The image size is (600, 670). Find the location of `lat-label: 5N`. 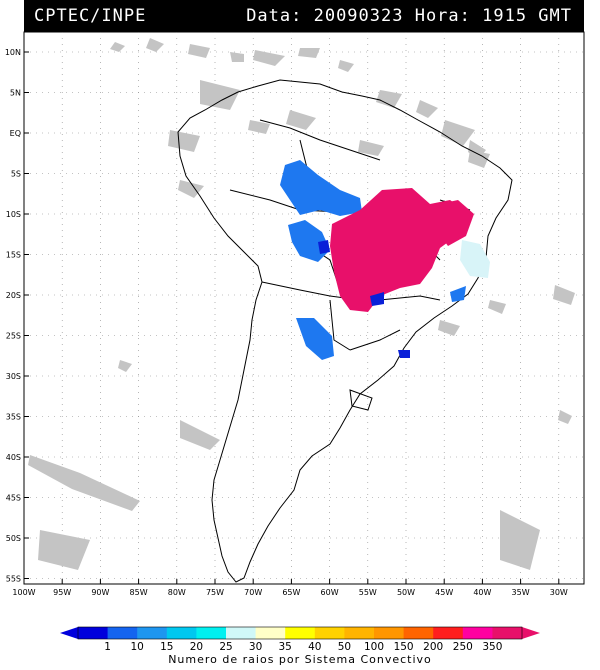

lat-label: 5N is located at coordinates (15, 93).